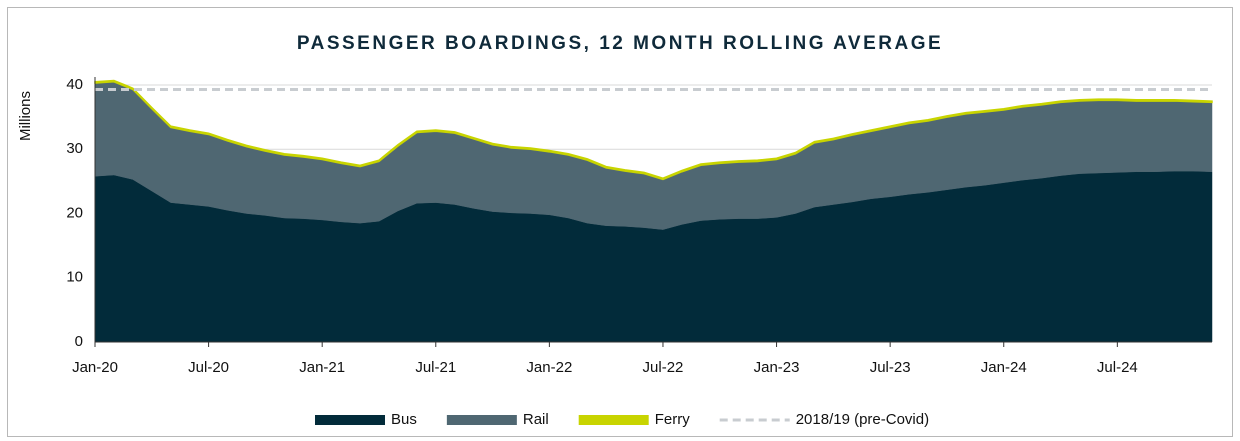 The height and width of the screenshot is (441, 1240). I want to click on legend-label: Bus, so click(404, 419).